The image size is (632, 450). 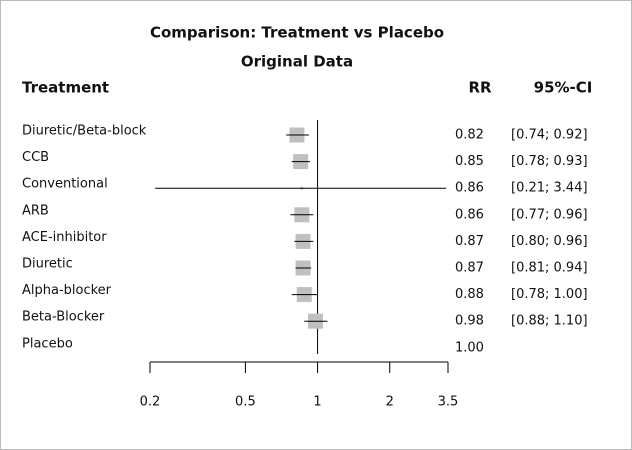 I want to click on column-header: RR, so click(x=480, y=88).